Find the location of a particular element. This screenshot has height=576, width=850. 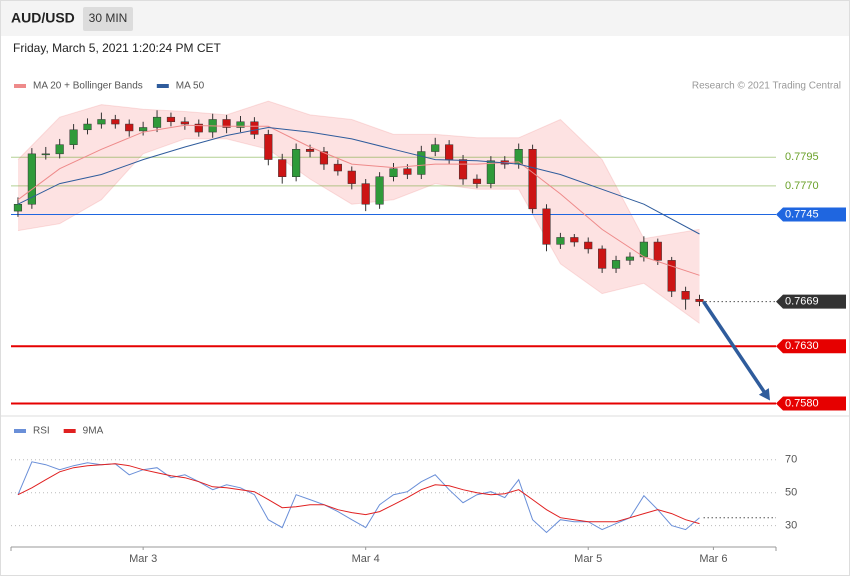

x-tick-label: Mar 5 is located at coordinates (588, 559).